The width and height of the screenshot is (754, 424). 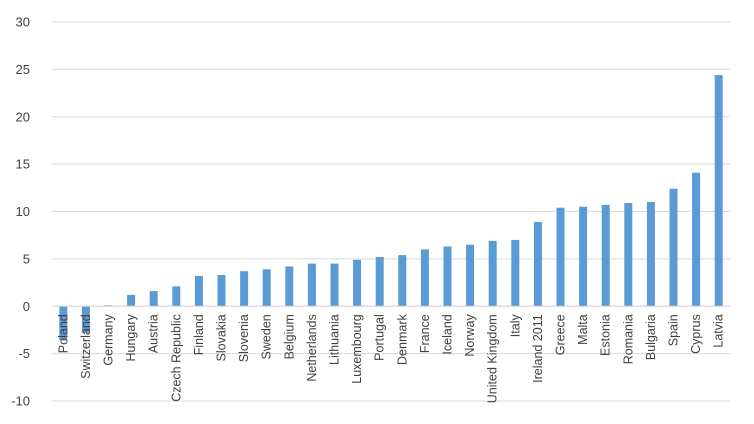 I want to click on category-label: Spain, so click(x=674, y=330).